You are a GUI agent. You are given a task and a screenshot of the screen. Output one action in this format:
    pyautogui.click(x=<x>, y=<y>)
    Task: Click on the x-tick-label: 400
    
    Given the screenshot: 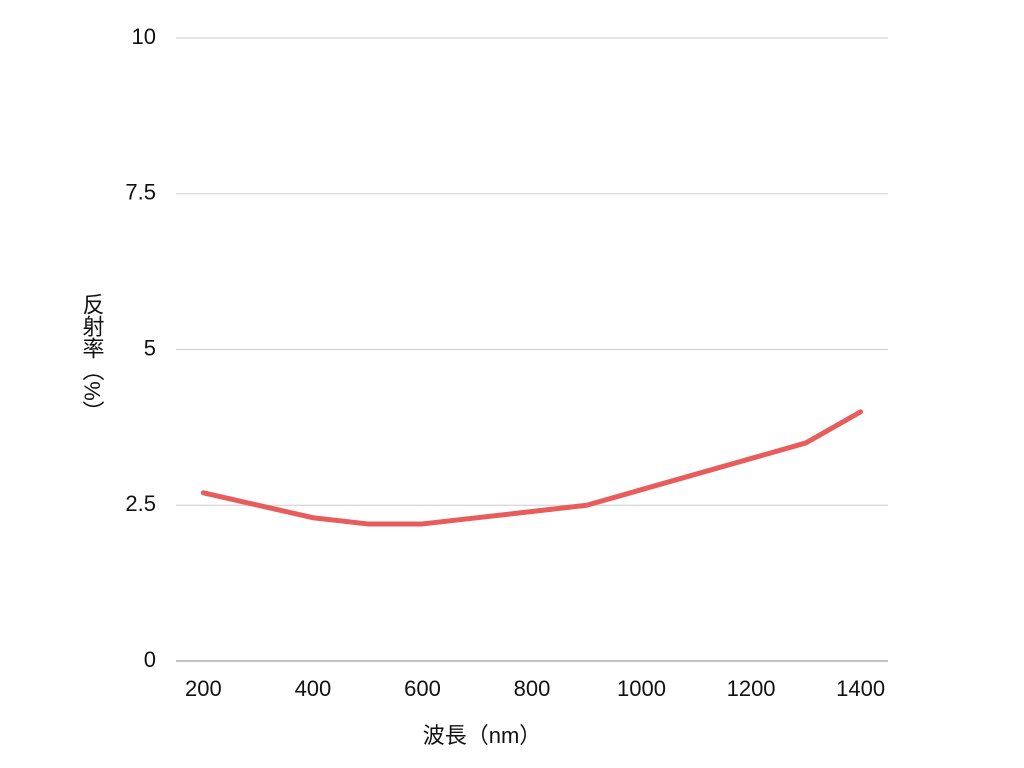 What is the action you would take?
    pyautogui.click(x=313, y=688)
    